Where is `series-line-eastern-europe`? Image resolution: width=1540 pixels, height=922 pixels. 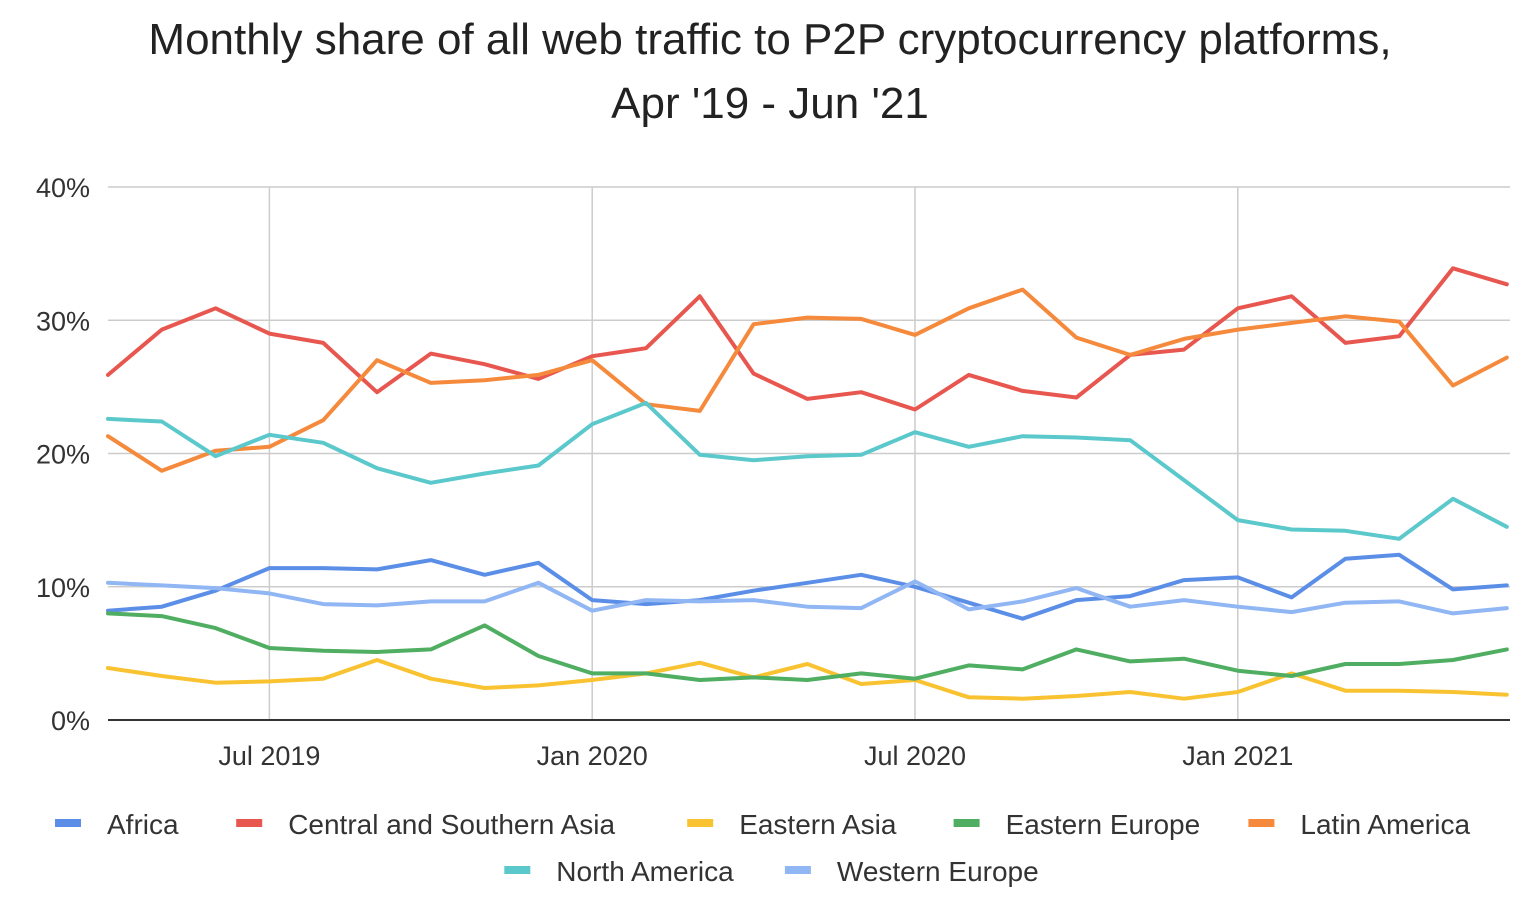 series-line-eastern-europe is located at coordinates (807, 646).